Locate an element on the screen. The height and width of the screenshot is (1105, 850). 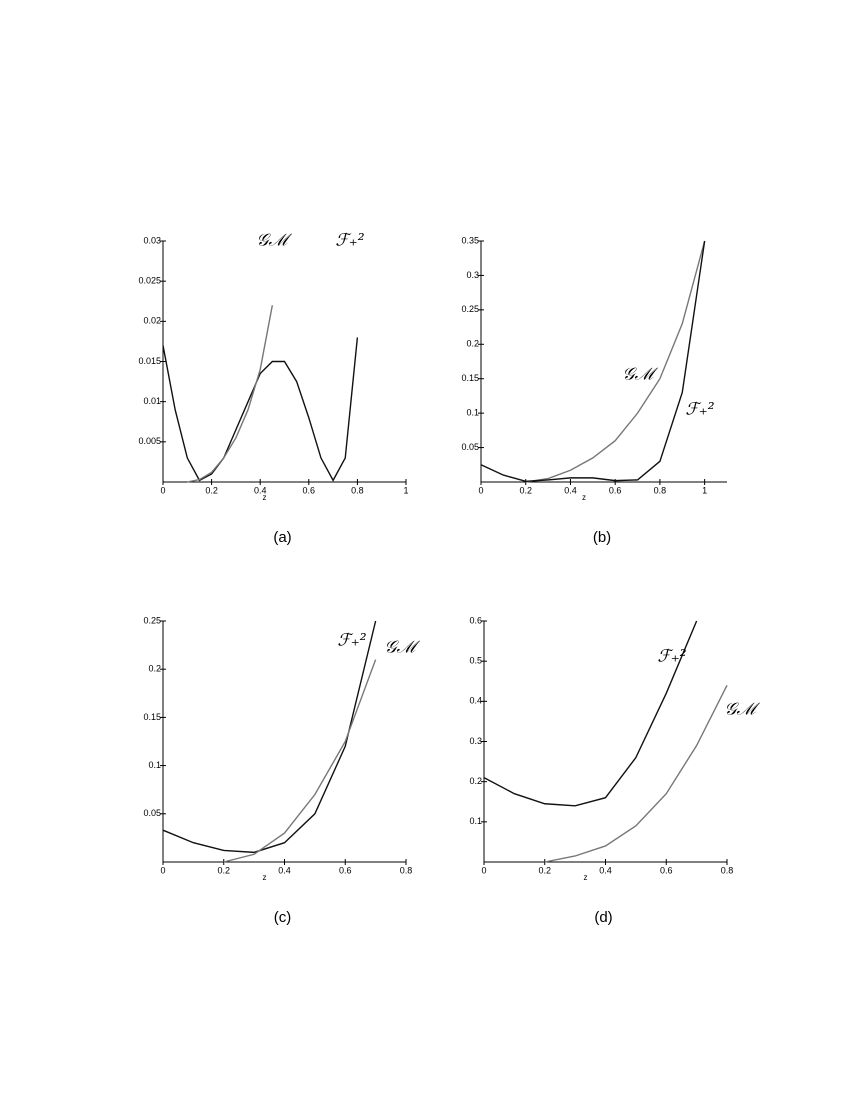
caption: (b) is located at coordinates (602, 537).